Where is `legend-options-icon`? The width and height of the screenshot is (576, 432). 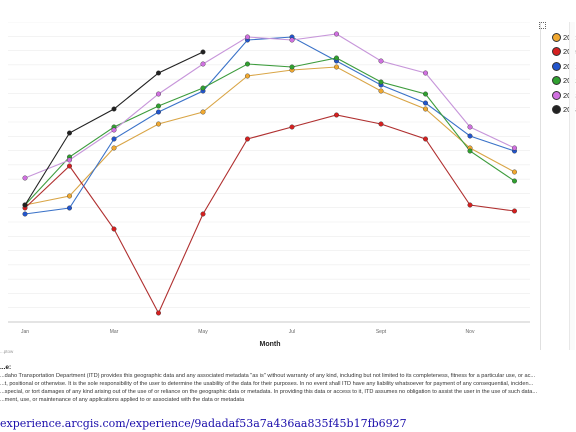
legend-options-icon is located at coordinates (542, 25).